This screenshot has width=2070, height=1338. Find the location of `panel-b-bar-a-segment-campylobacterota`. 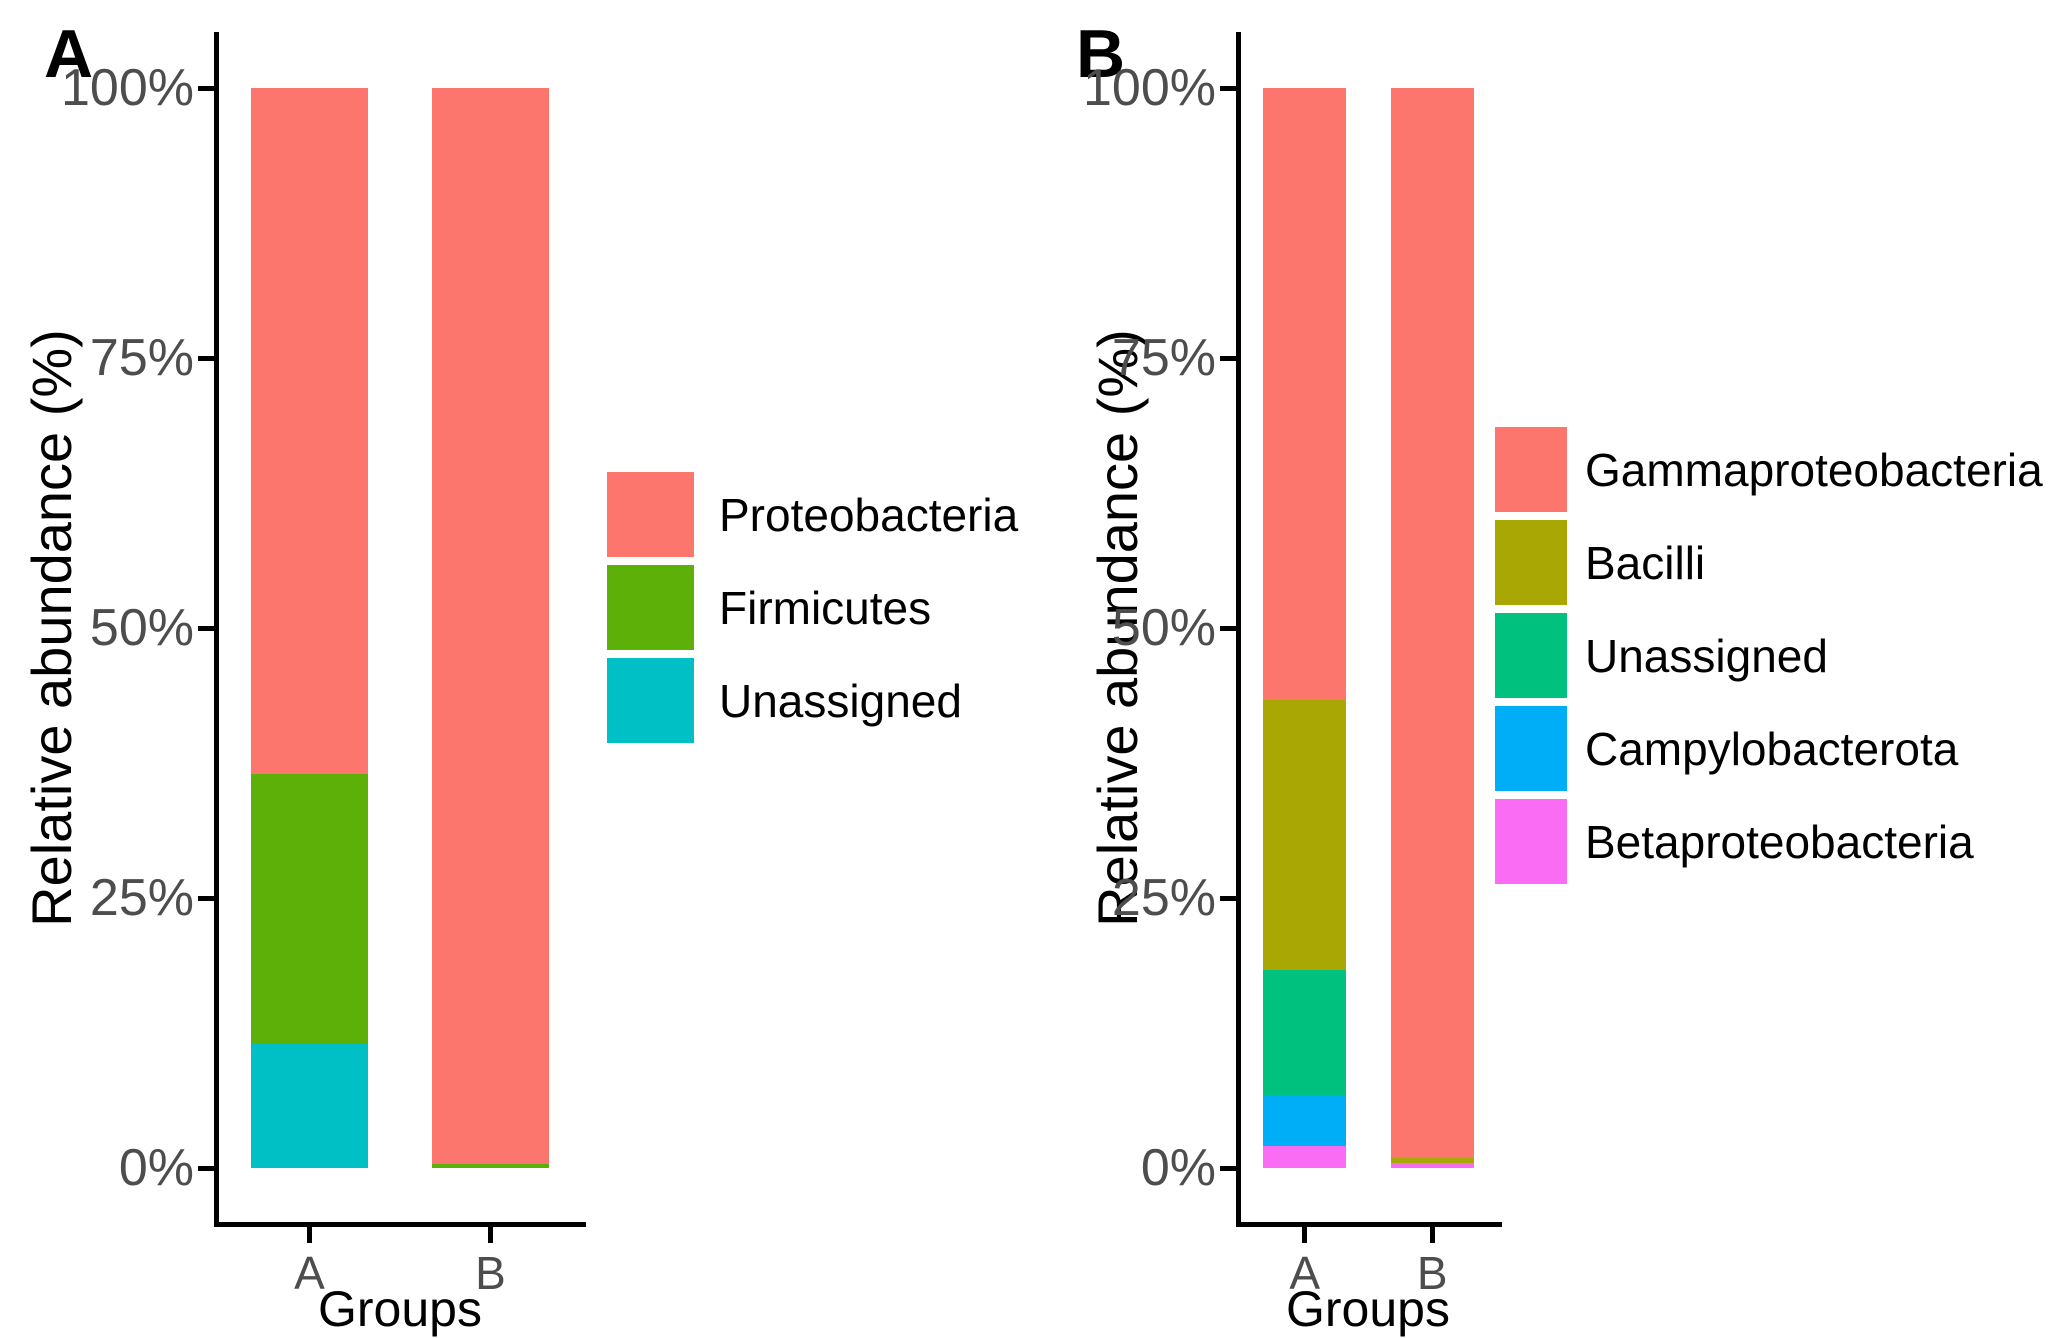

panel-b-bar-a-segment-campylobacterota is located at coordinates (1305, 1120).